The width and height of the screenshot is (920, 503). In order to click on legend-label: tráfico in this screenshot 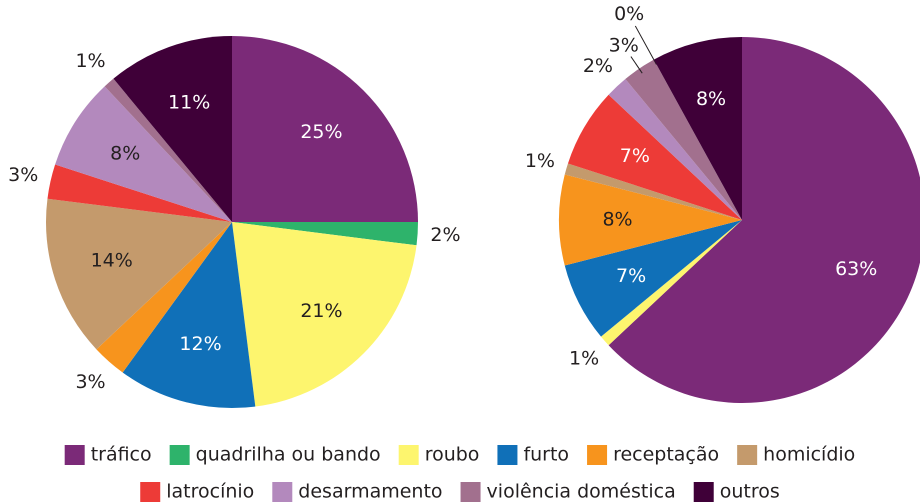, I will do `click(121, 455)`.